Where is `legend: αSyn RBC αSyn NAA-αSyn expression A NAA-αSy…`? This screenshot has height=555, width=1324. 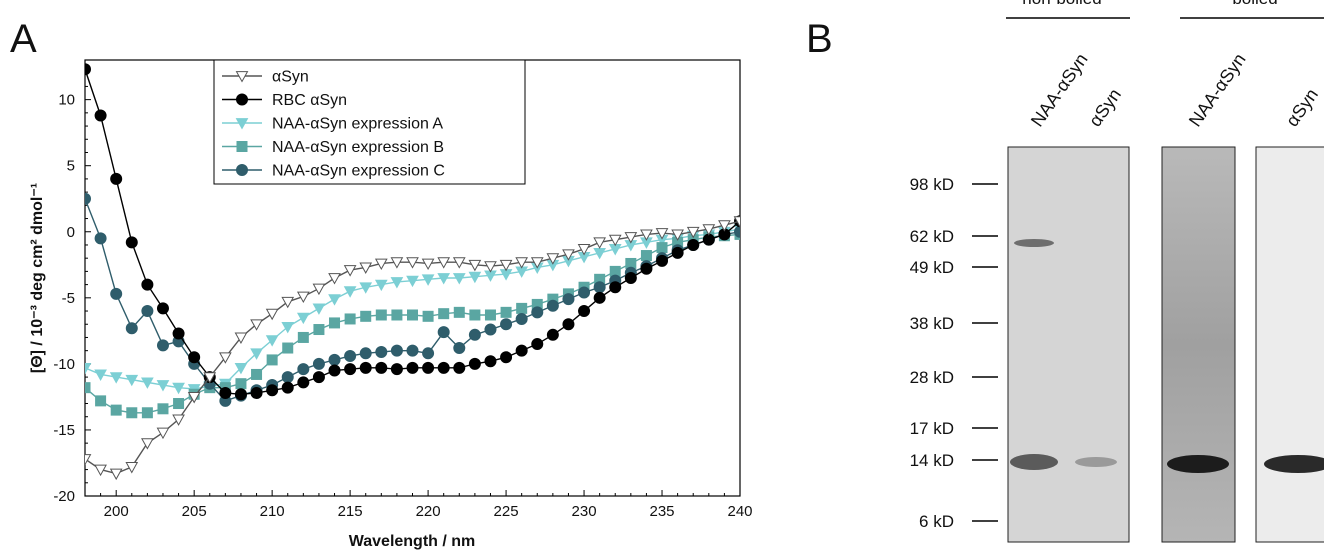 legend: αSyn RBC αSyn NAA-αSyn expression A NAA-αSy… is located at coordinates (369, 122).